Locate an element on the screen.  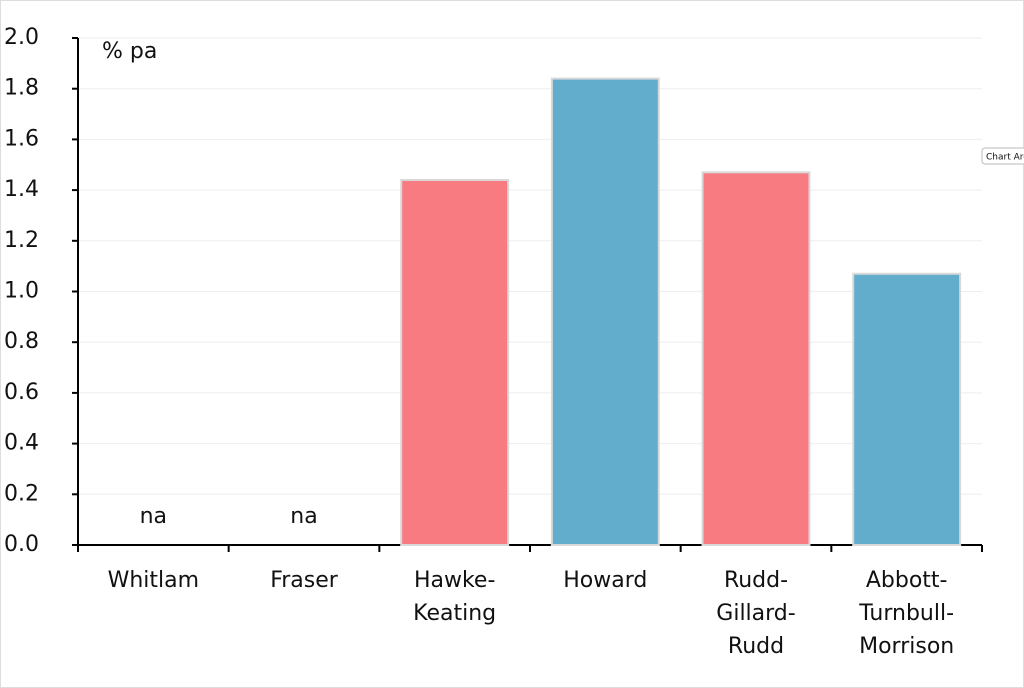
y-tick-label: 0.4 is located at coordinates (21, 443).